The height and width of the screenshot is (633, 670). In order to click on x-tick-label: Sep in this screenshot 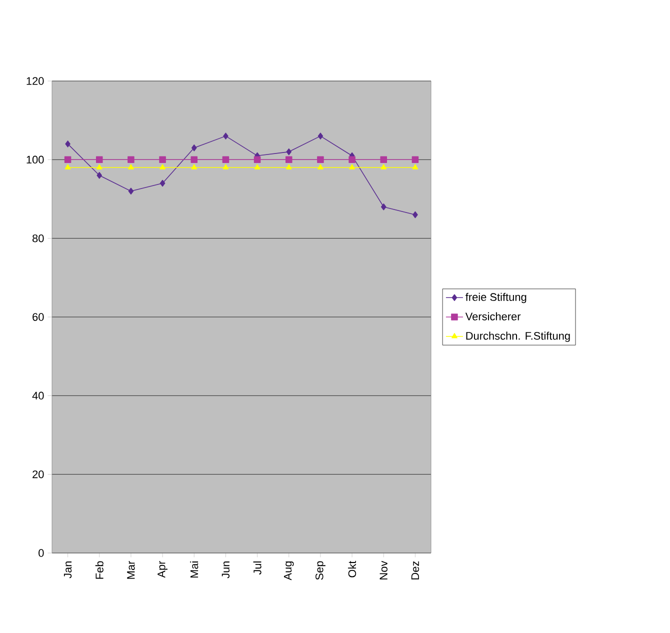, I will do `click(321, 570)`.